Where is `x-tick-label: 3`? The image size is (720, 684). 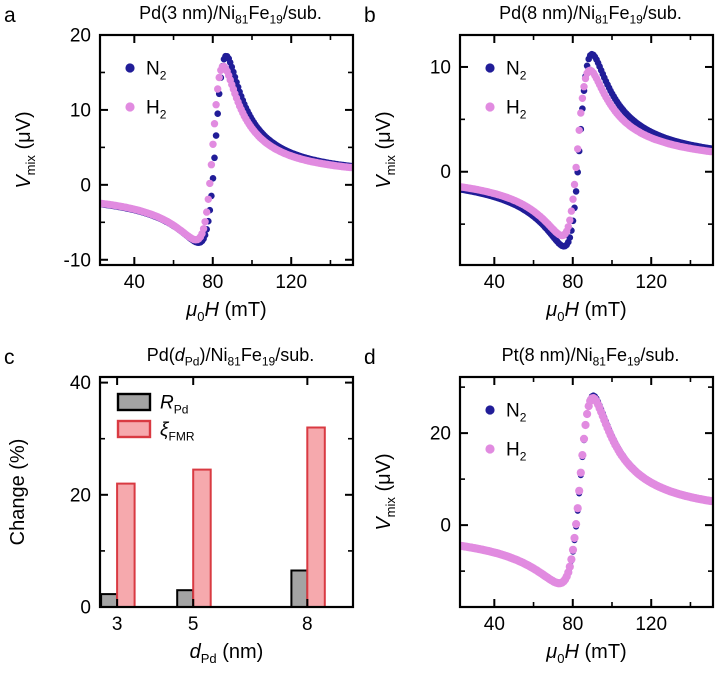
x-tick-label: 3 is located at coordinates (117, 624).